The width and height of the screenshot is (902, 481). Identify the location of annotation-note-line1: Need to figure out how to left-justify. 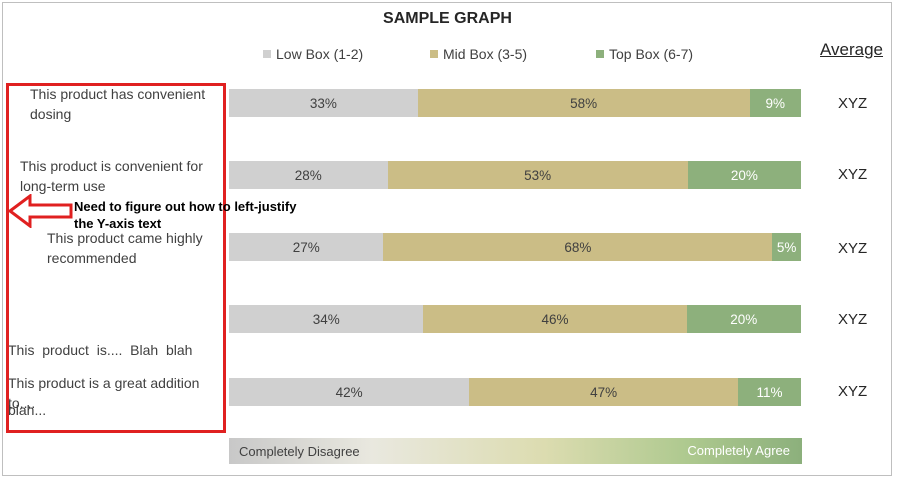
(185, 206).